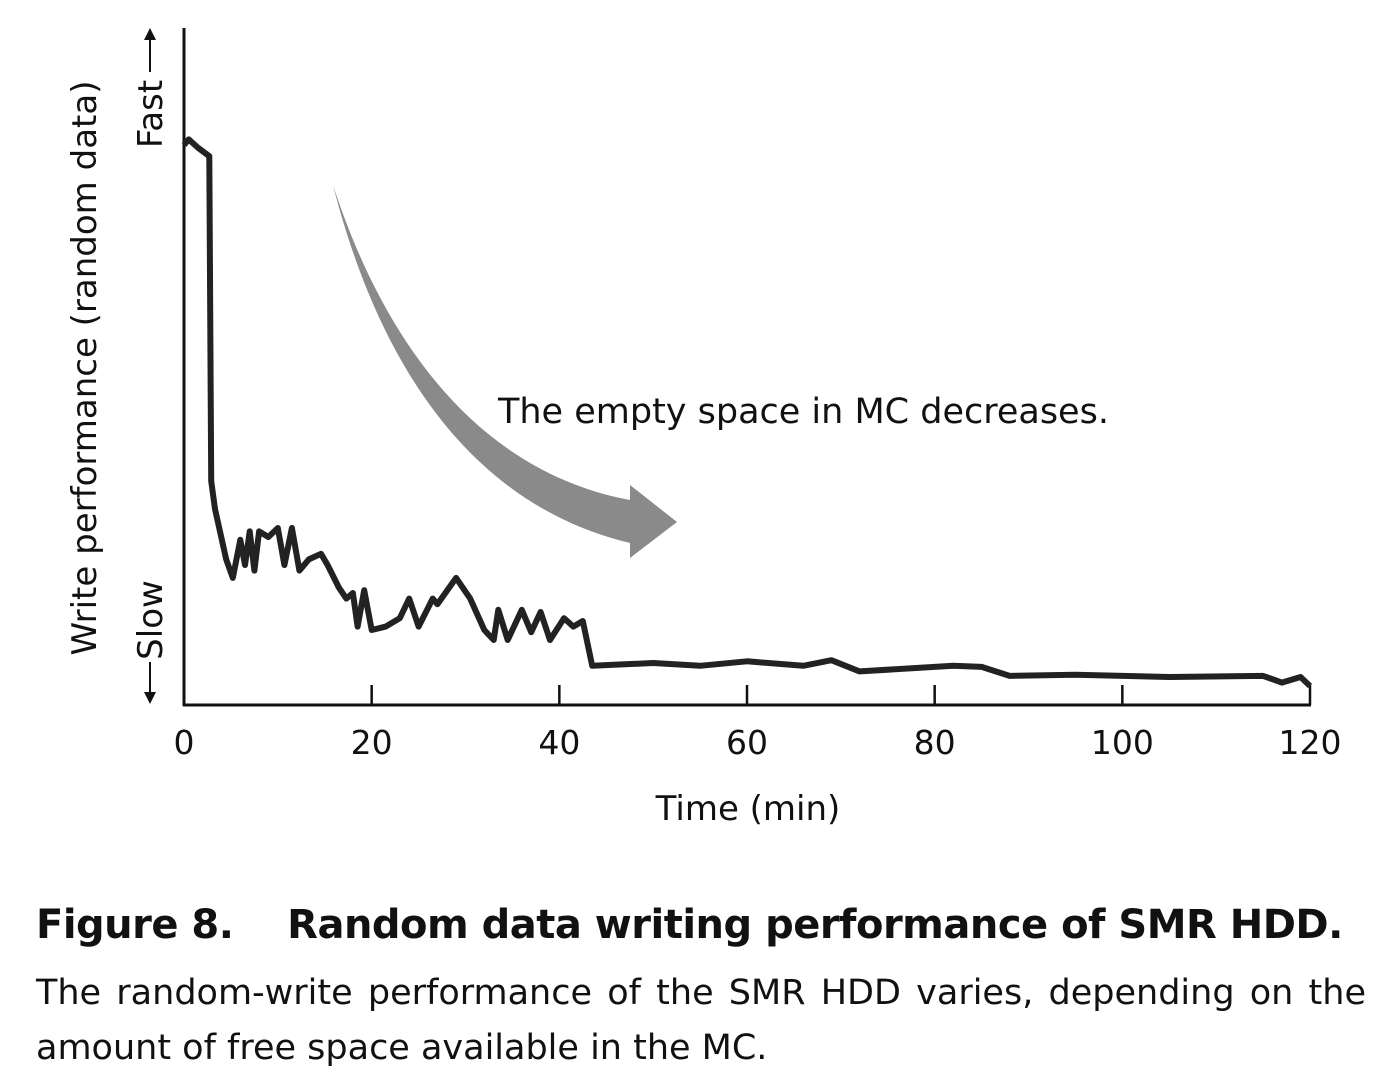 The height and width of the screenshot is (1089, 1400). Describe the element at coordinates (803, 412) in the screenshot. I see `annotation: The empty space in MC decreases.` at that location.